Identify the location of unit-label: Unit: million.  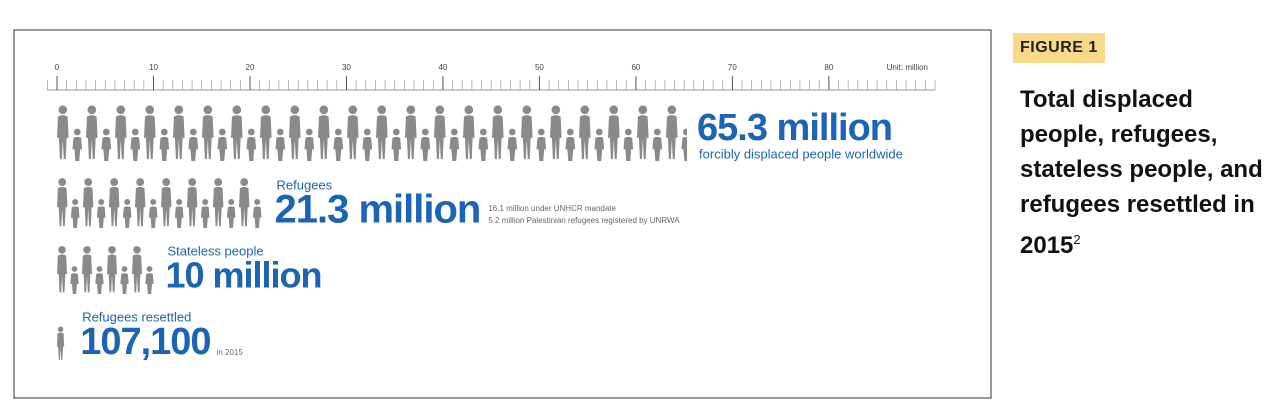
(907, 67).